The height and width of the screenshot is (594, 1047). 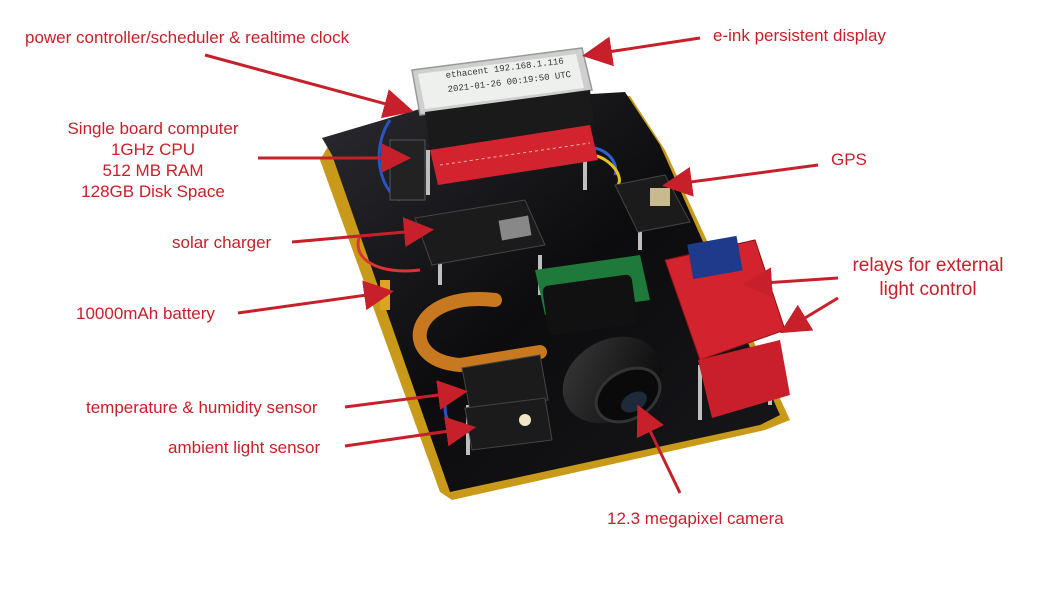 What do you see at coordinates (153, 149) in the screenshot?
I see `label-sbc-cpu: 1GHz CPU` at bounding box center [153, 149].